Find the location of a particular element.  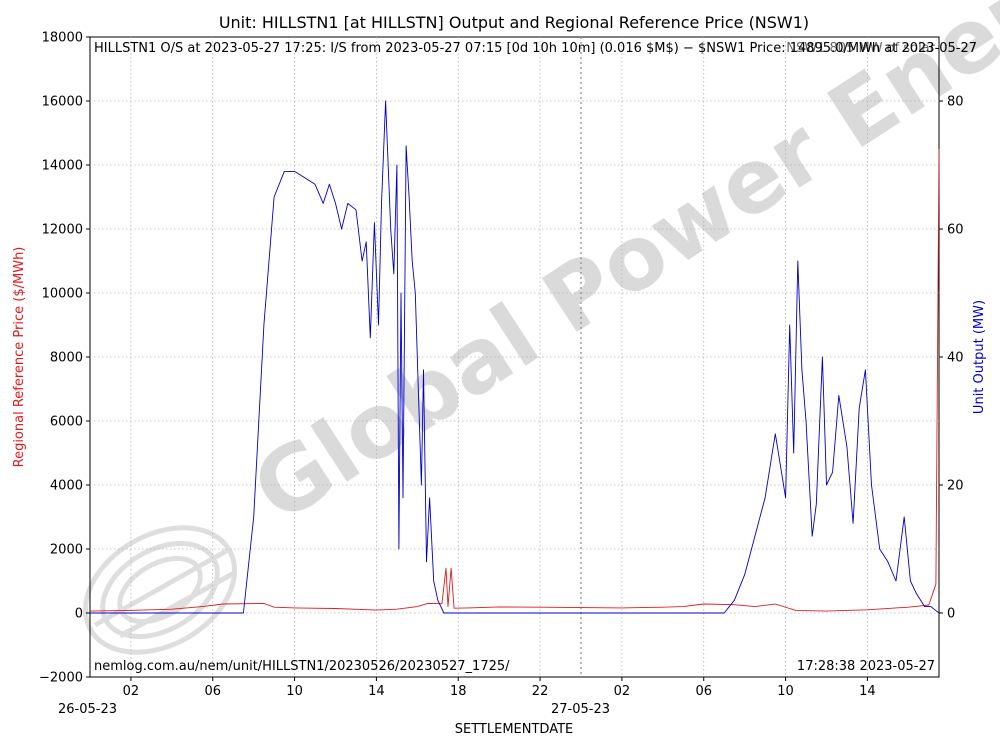

left-y-axis-label: Regional Reference Price ($/MWh) is located at coordinates (19, 357).